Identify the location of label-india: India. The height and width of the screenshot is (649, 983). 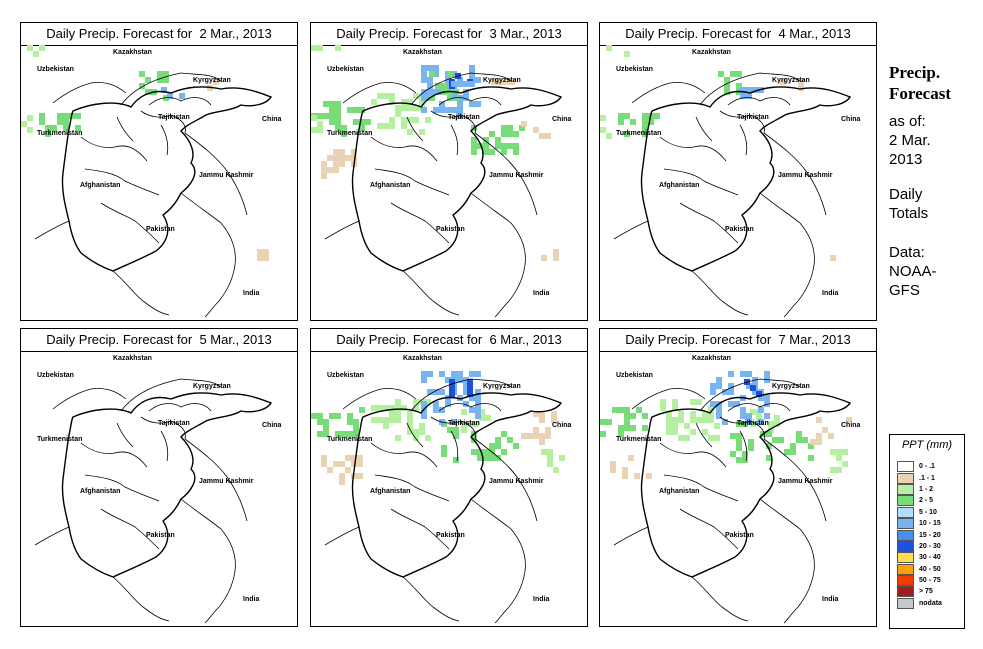
(541, 599).